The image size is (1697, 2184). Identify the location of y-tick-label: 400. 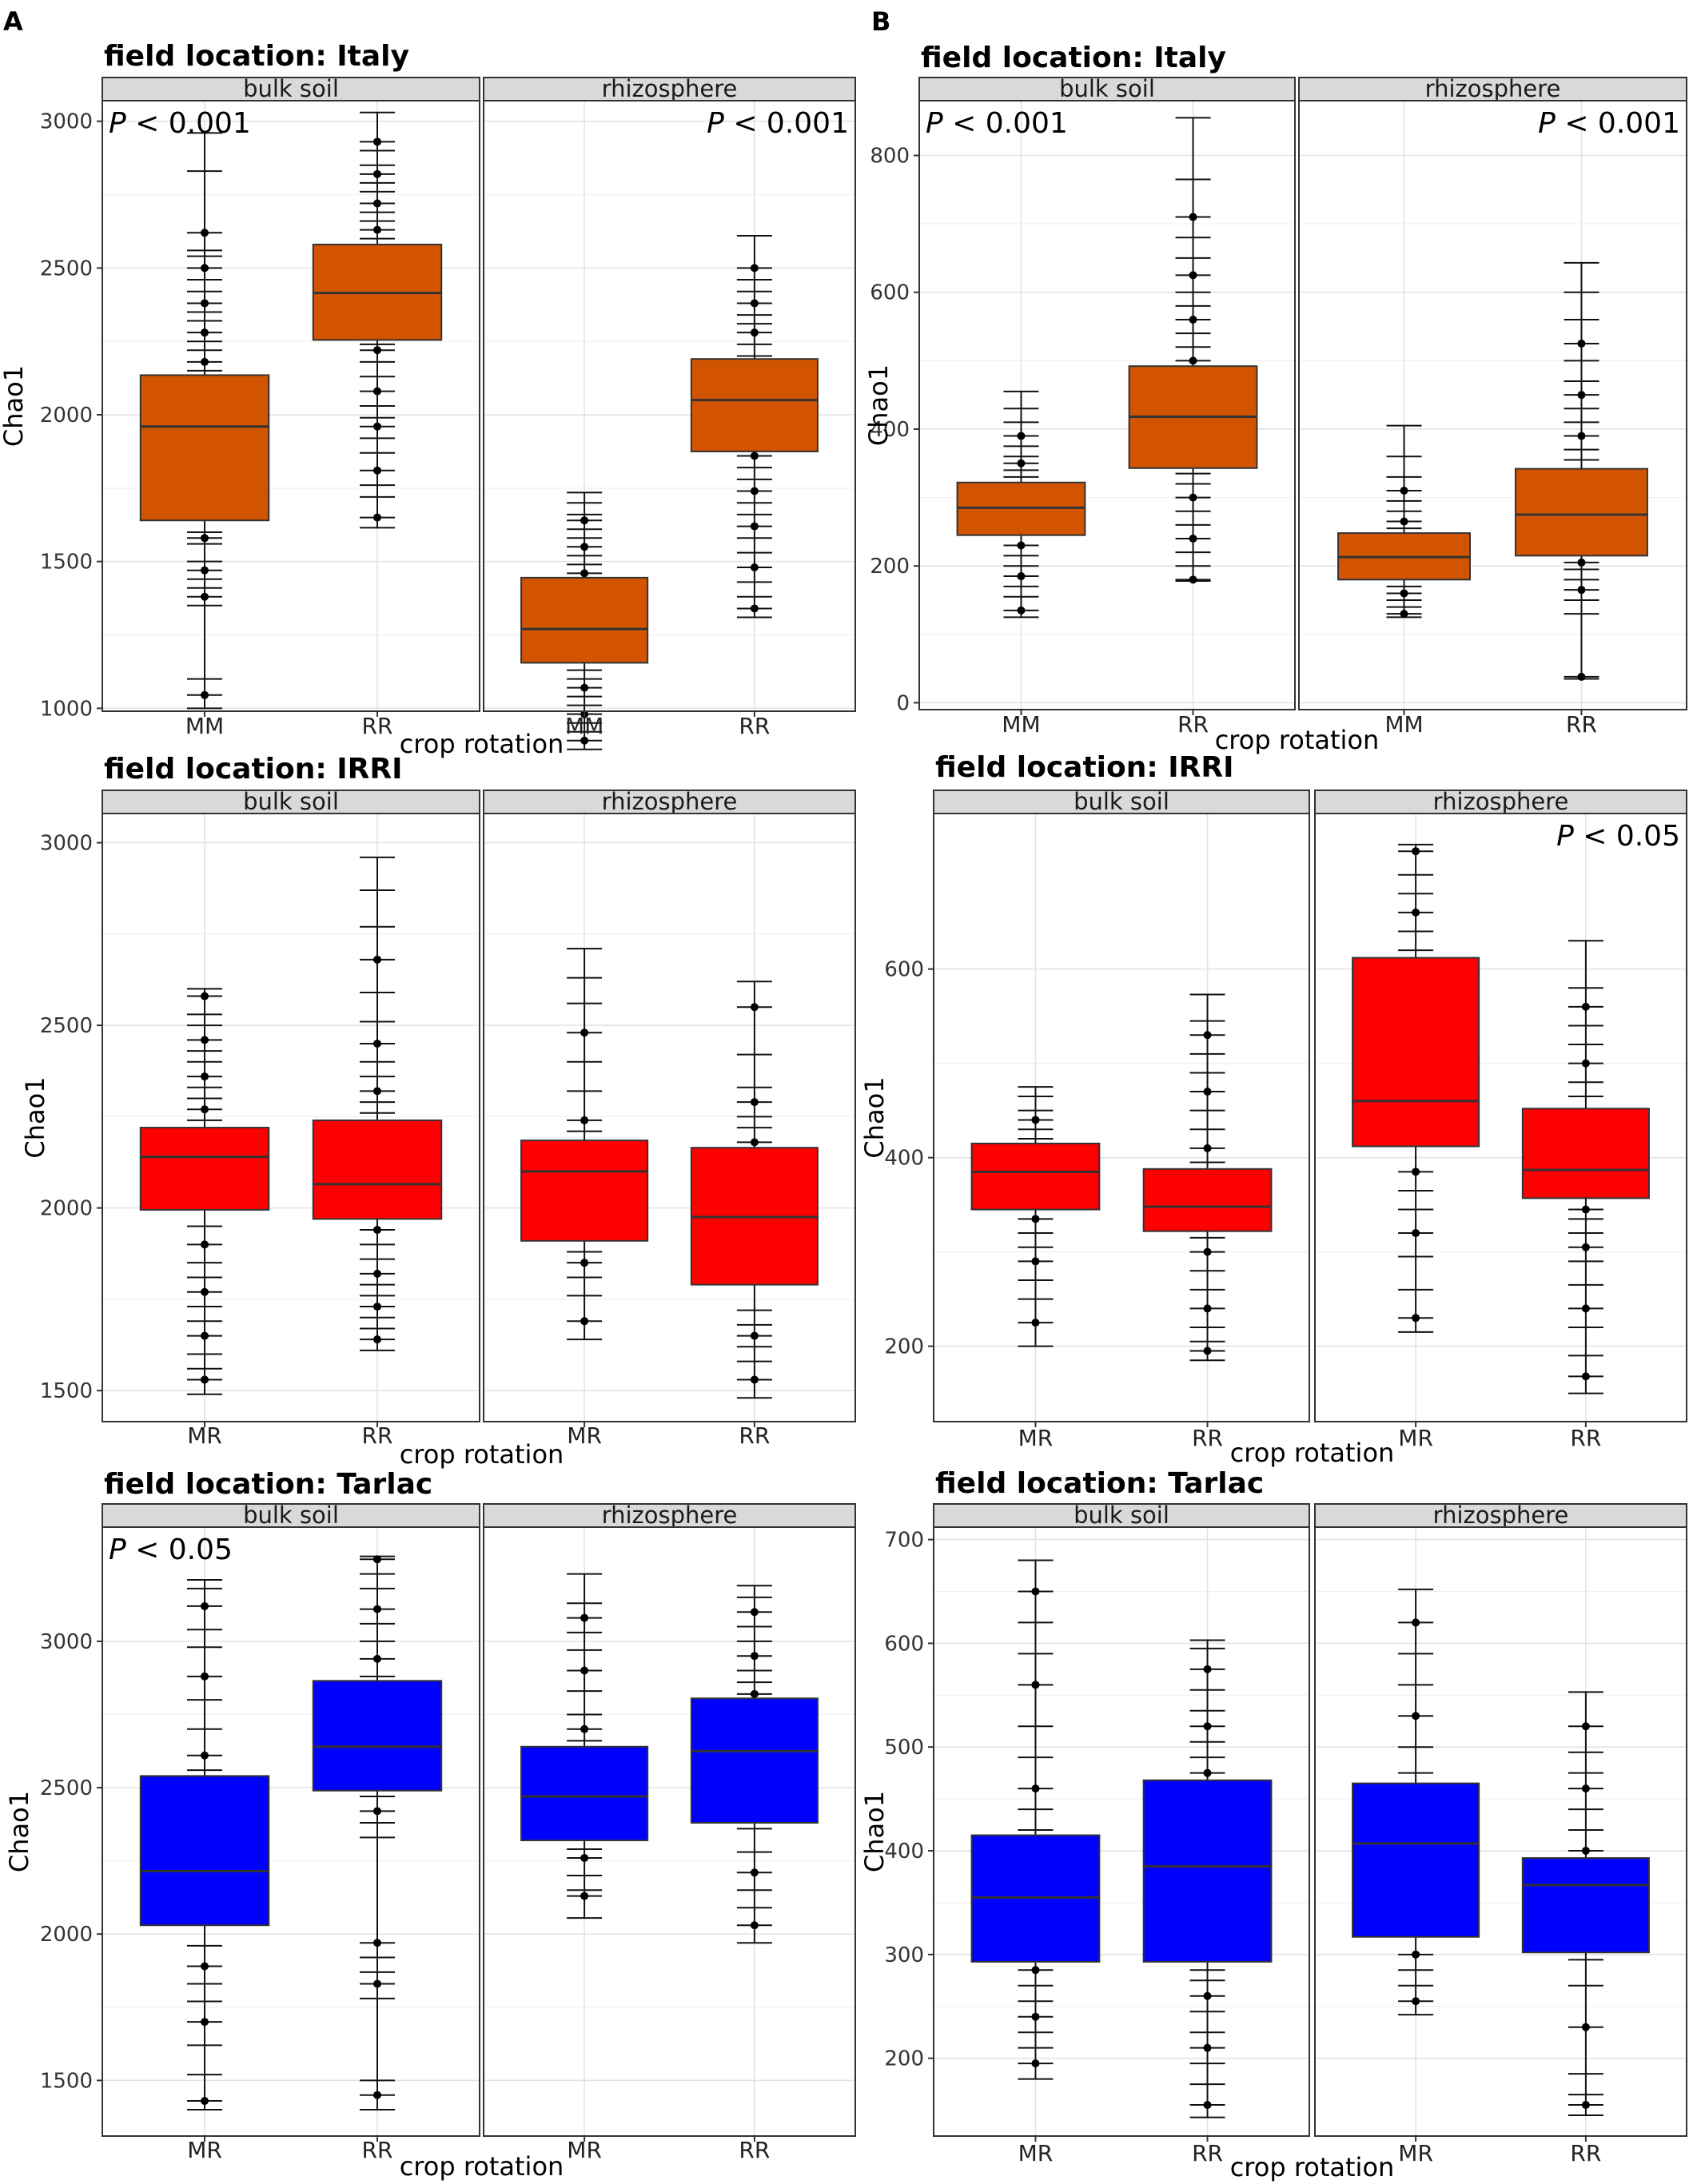
(890, 430).